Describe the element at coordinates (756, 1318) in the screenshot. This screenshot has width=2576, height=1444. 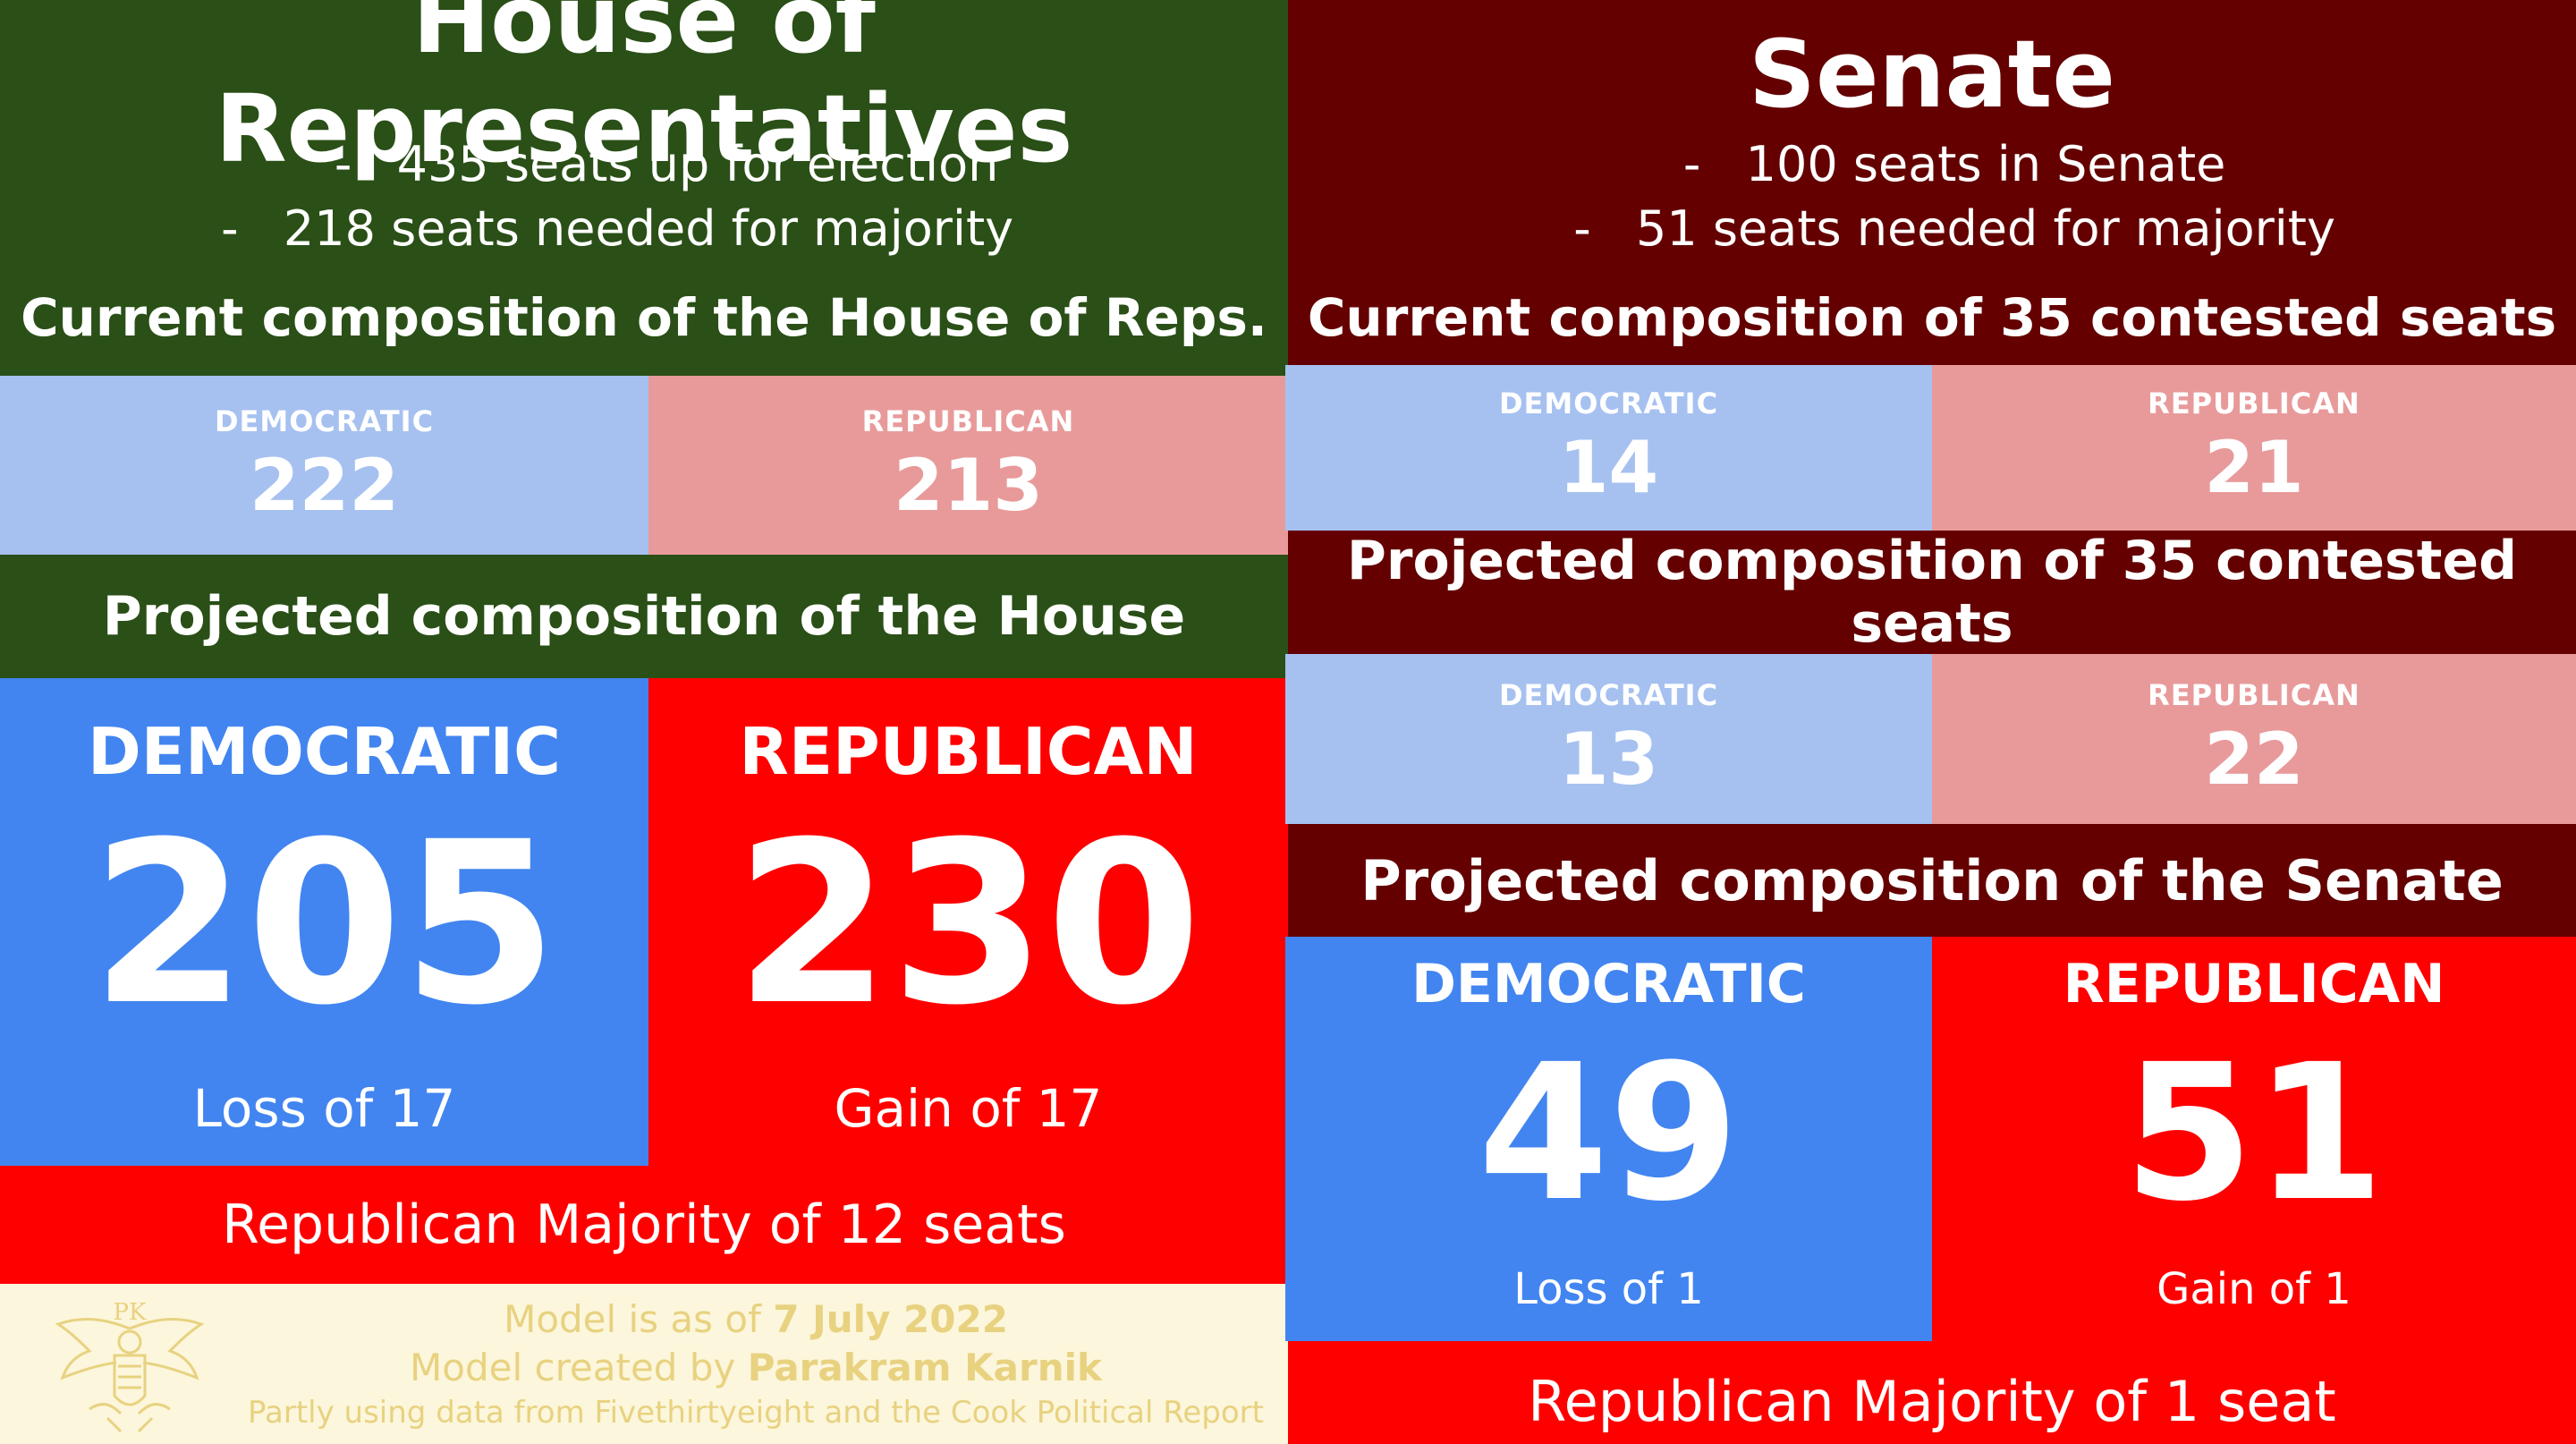
I see `model-date-line: Model is as of 7 July 2022` at that location.